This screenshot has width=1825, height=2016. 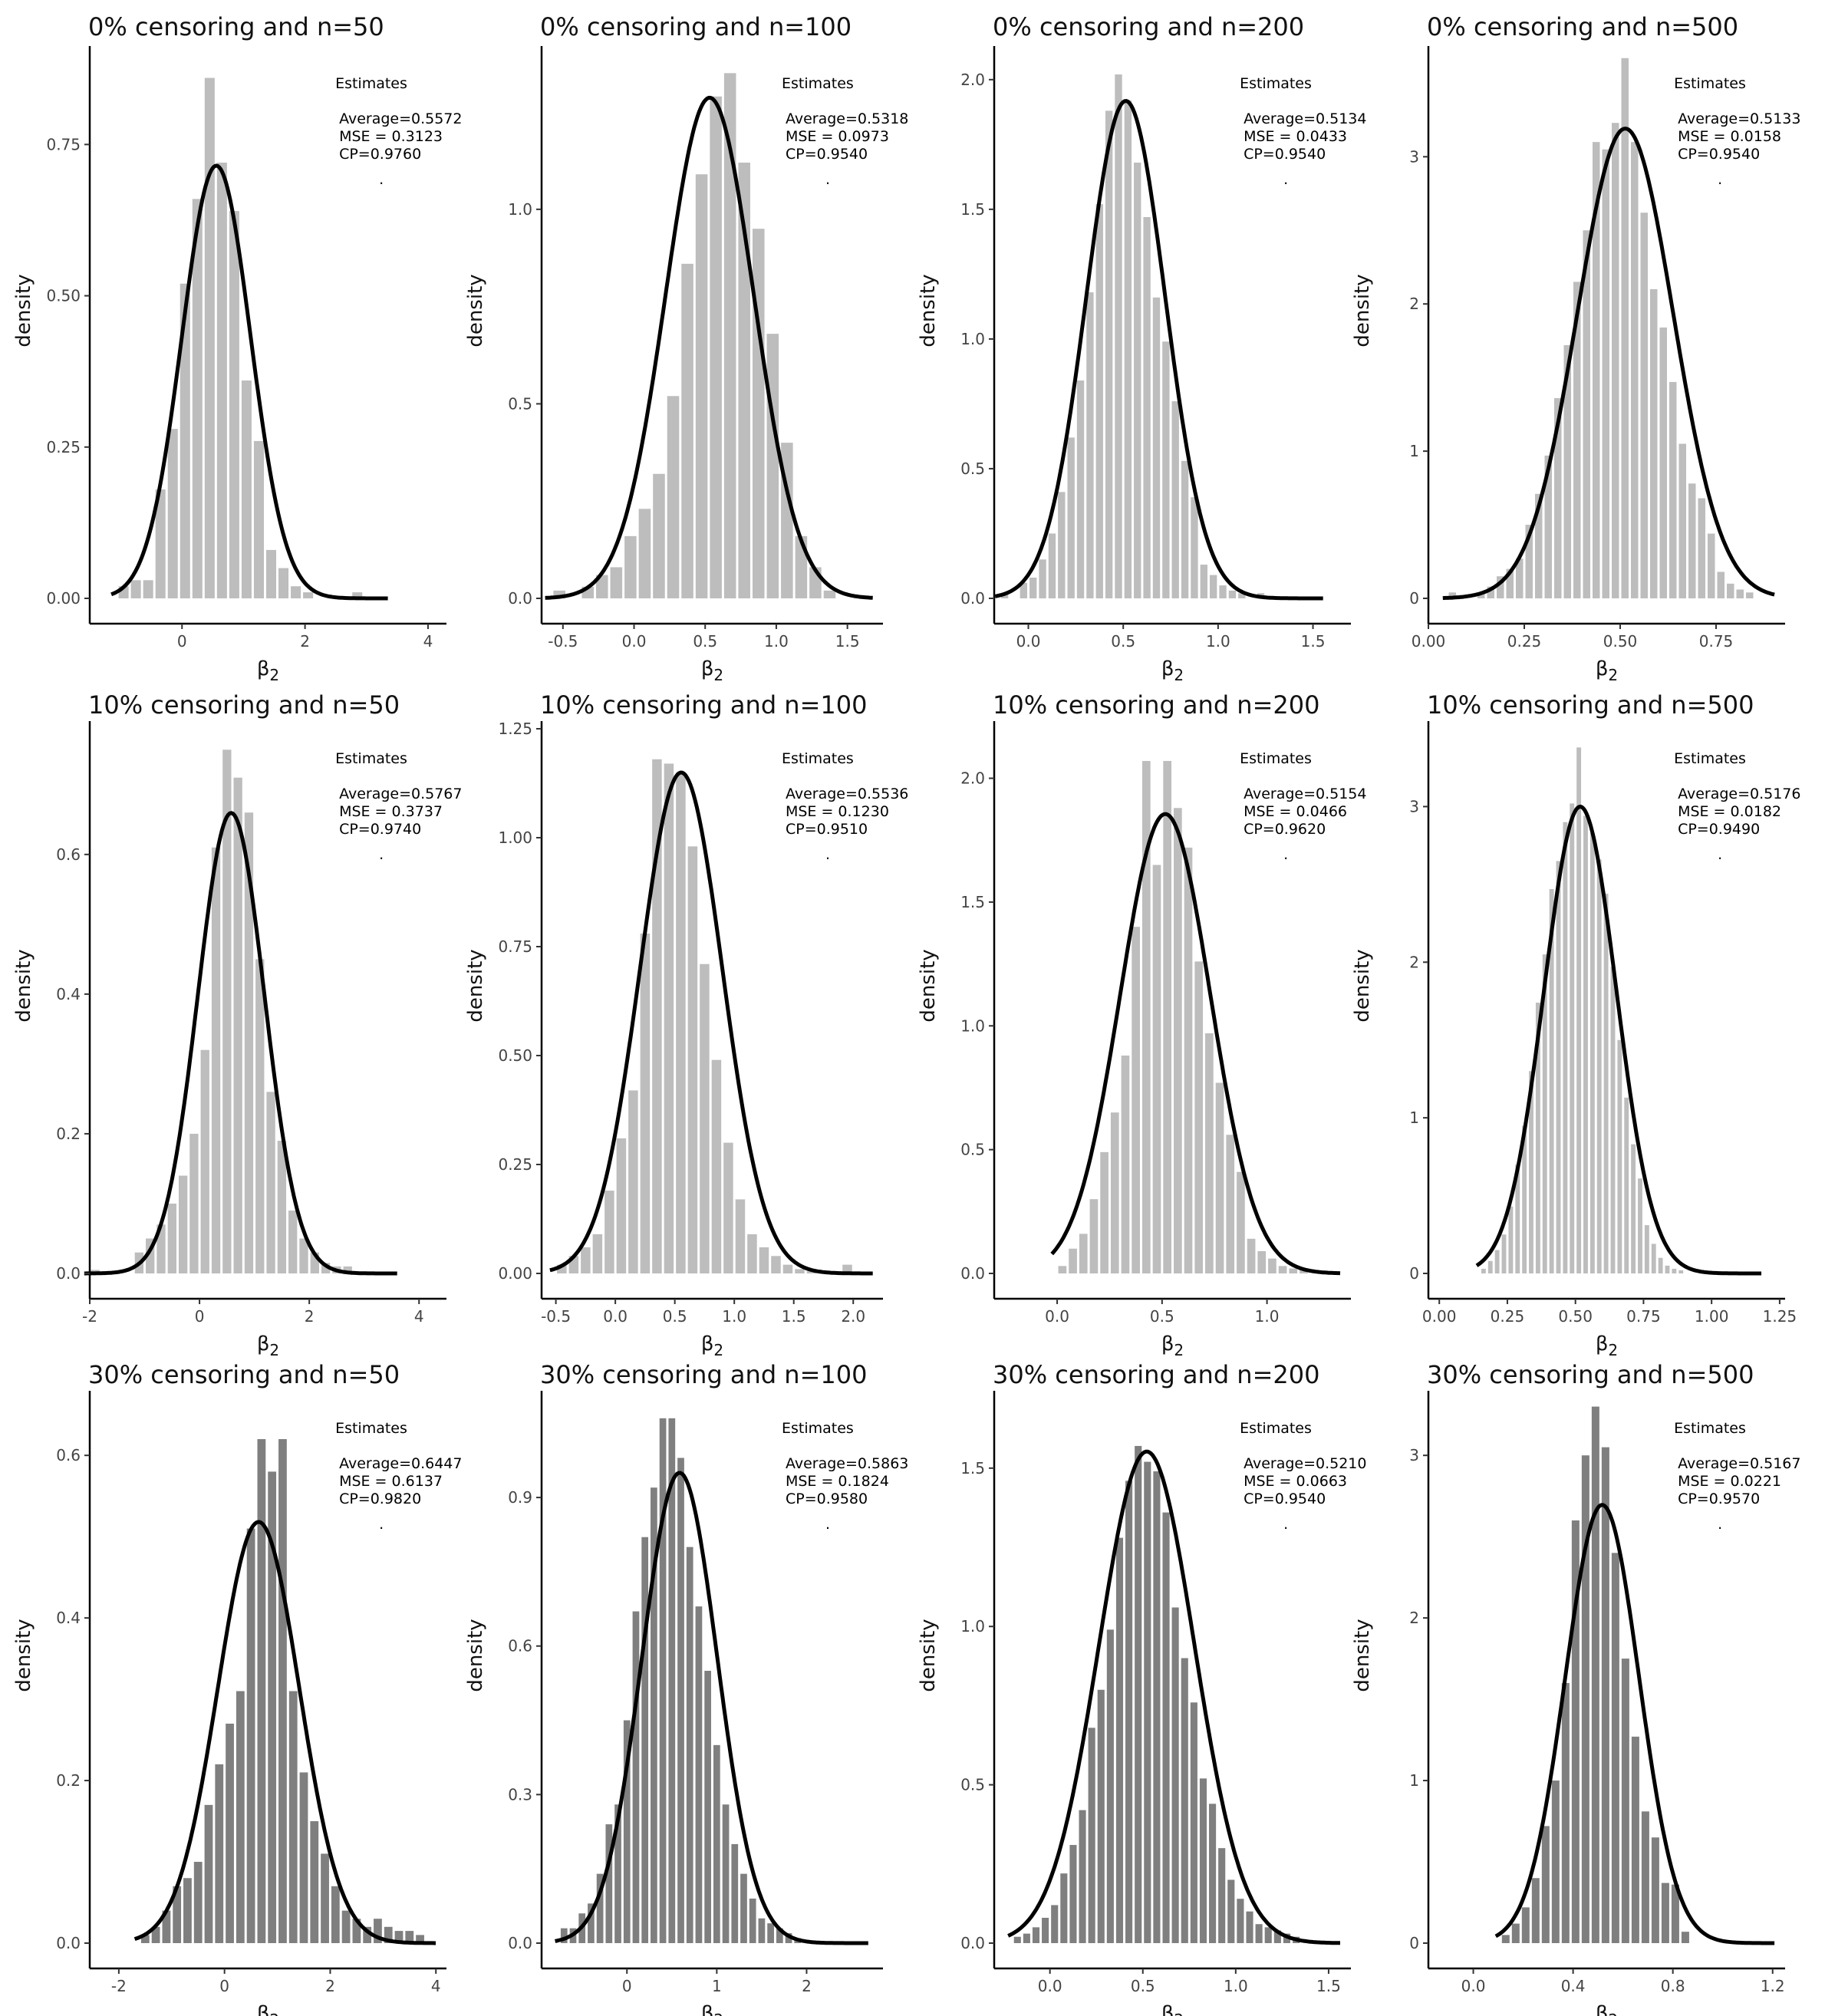 I want to click on annotation-line: MSE = 0.3737, so click(x=391, y=811).